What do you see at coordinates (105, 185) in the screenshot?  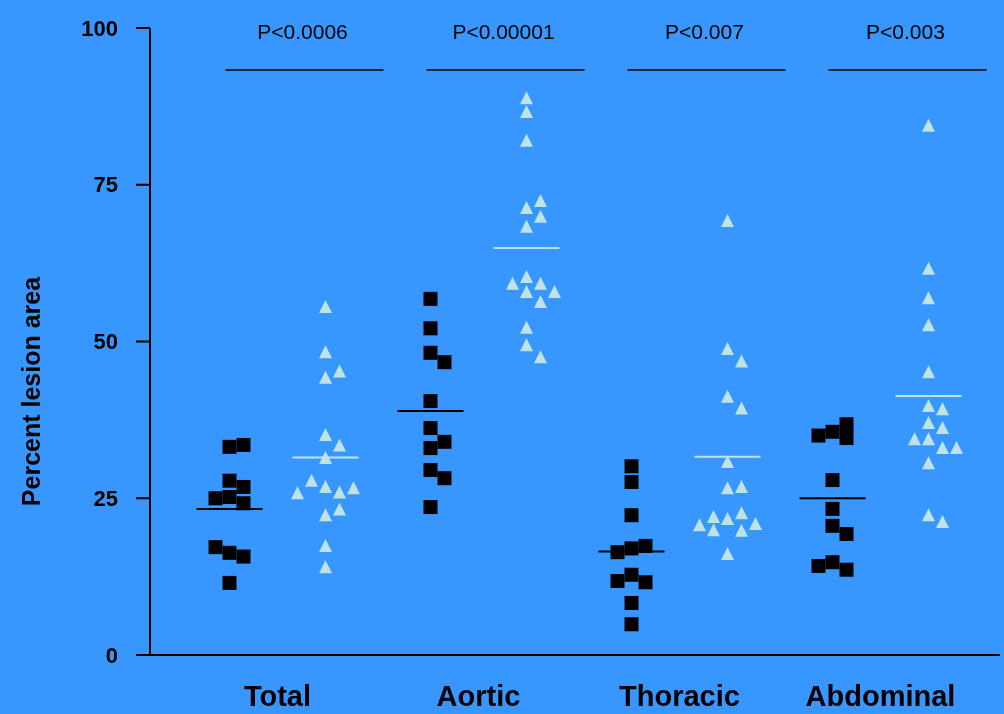 I see `y-tick-label: 75` at bounding box center [105, 185].